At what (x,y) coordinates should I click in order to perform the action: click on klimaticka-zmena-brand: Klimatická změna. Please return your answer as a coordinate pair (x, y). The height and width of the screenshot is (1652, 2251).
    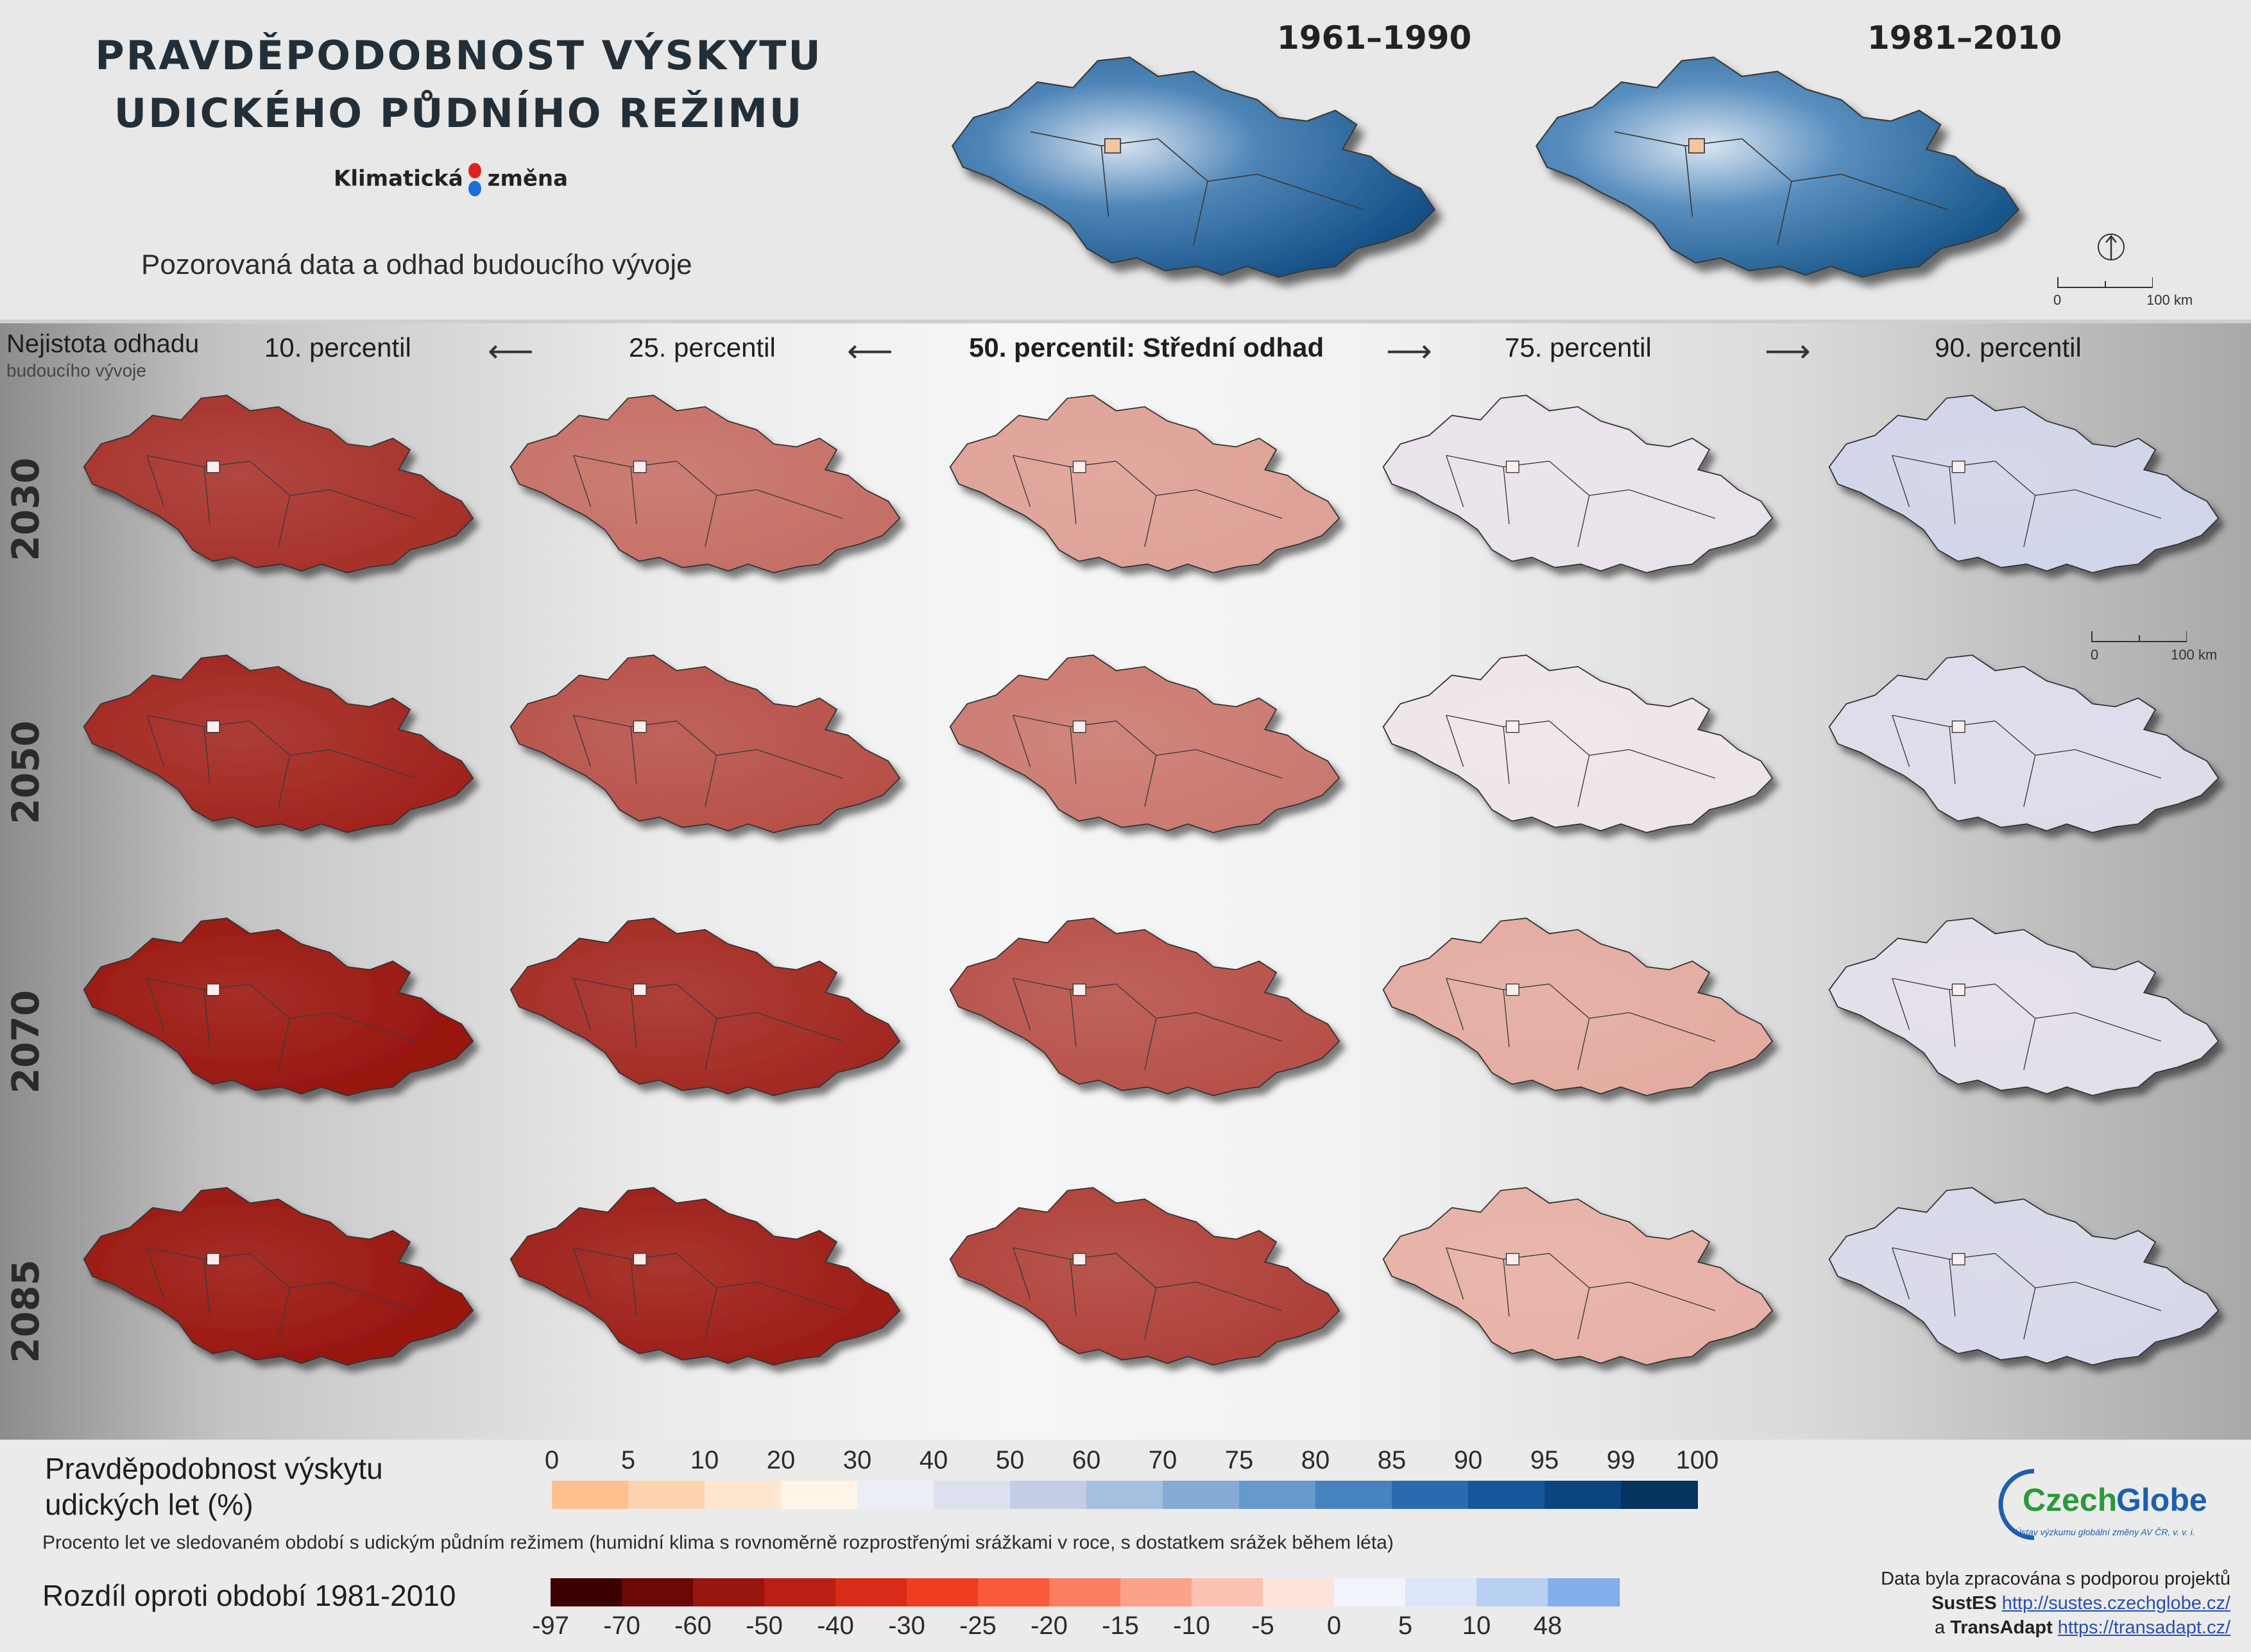
    Looking at the image, I should click on (451, 179).